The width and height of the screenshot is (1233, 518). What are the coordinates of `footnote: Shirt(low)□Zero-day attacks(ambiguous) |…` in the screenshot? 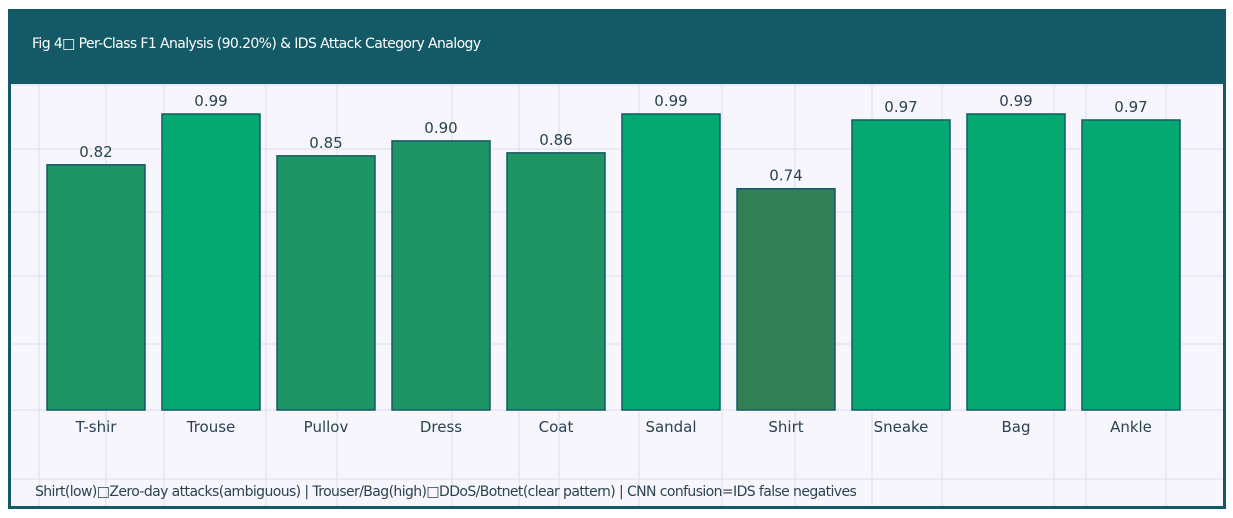 It's located at (446, 492).